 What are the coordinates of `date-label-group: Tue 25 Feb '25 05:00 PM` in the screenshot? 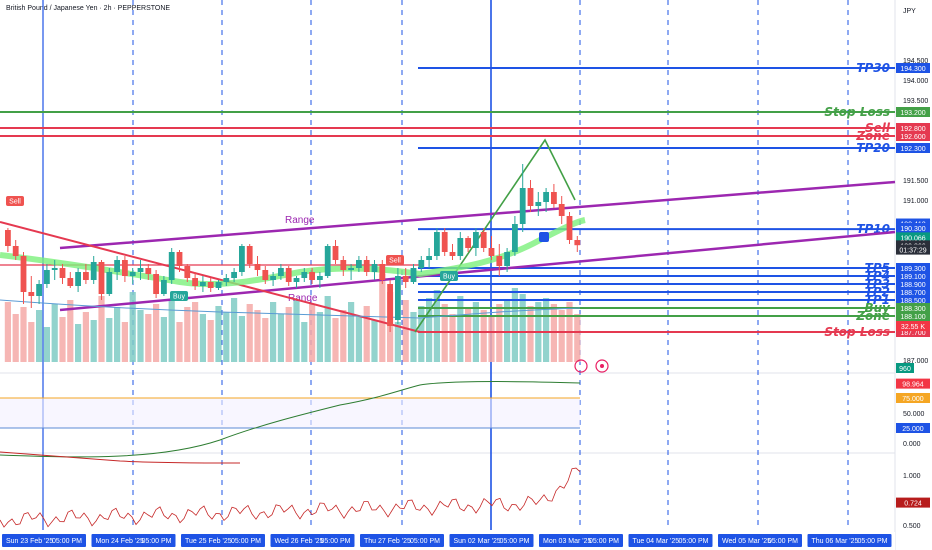 It's located at (223, 540).